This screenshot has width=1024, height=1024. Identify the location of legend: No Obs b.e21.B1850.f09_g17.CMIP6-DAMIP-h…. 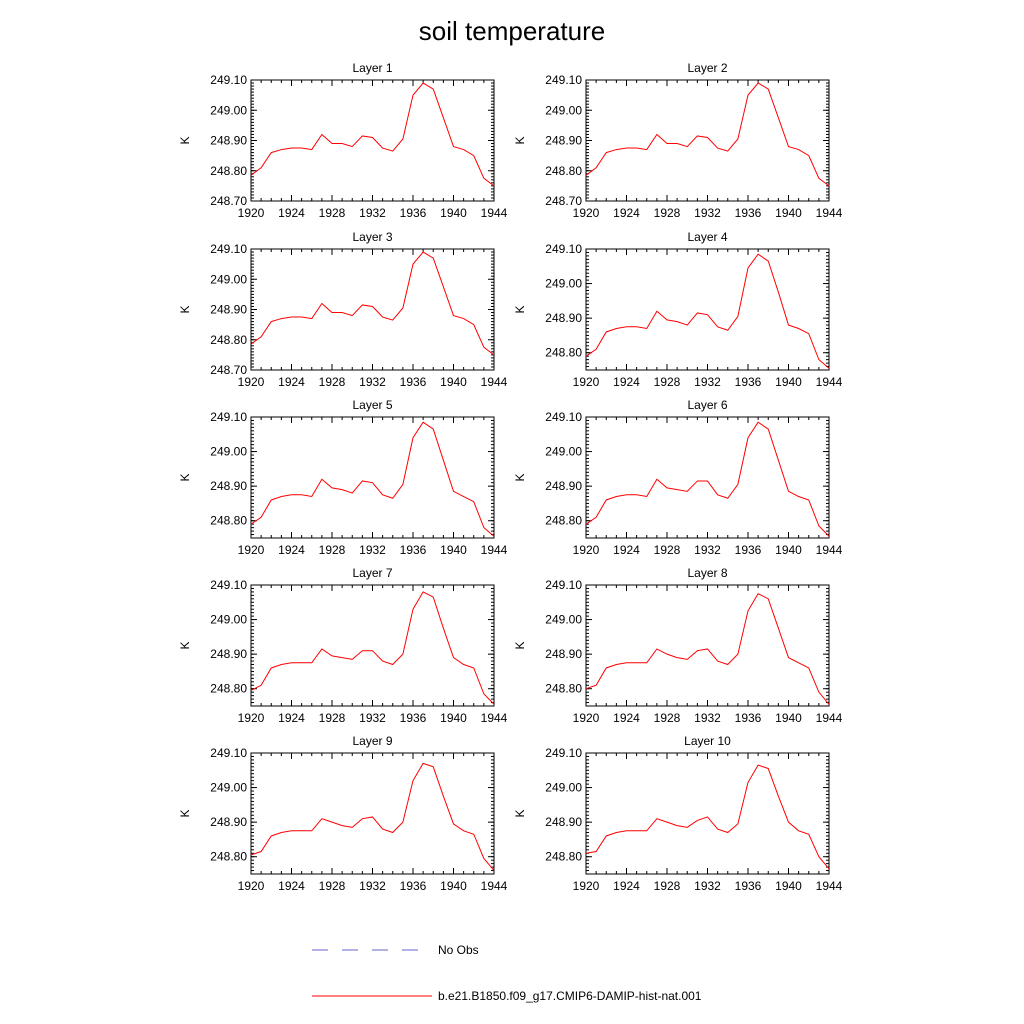
(507, 973).